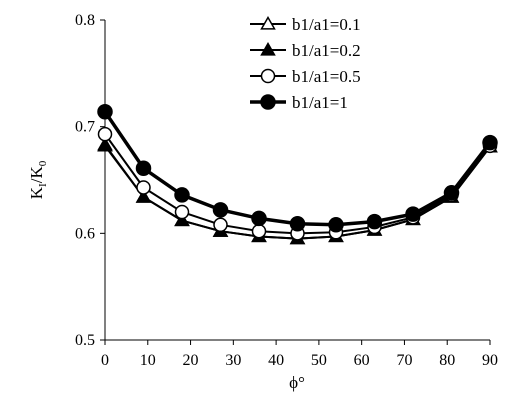 Image resolution: width=531 pixels, height=409 pixels. Describe the element at coordinates (191, 360) in the screenshot. I see `x-tick-label: 20` at that location.